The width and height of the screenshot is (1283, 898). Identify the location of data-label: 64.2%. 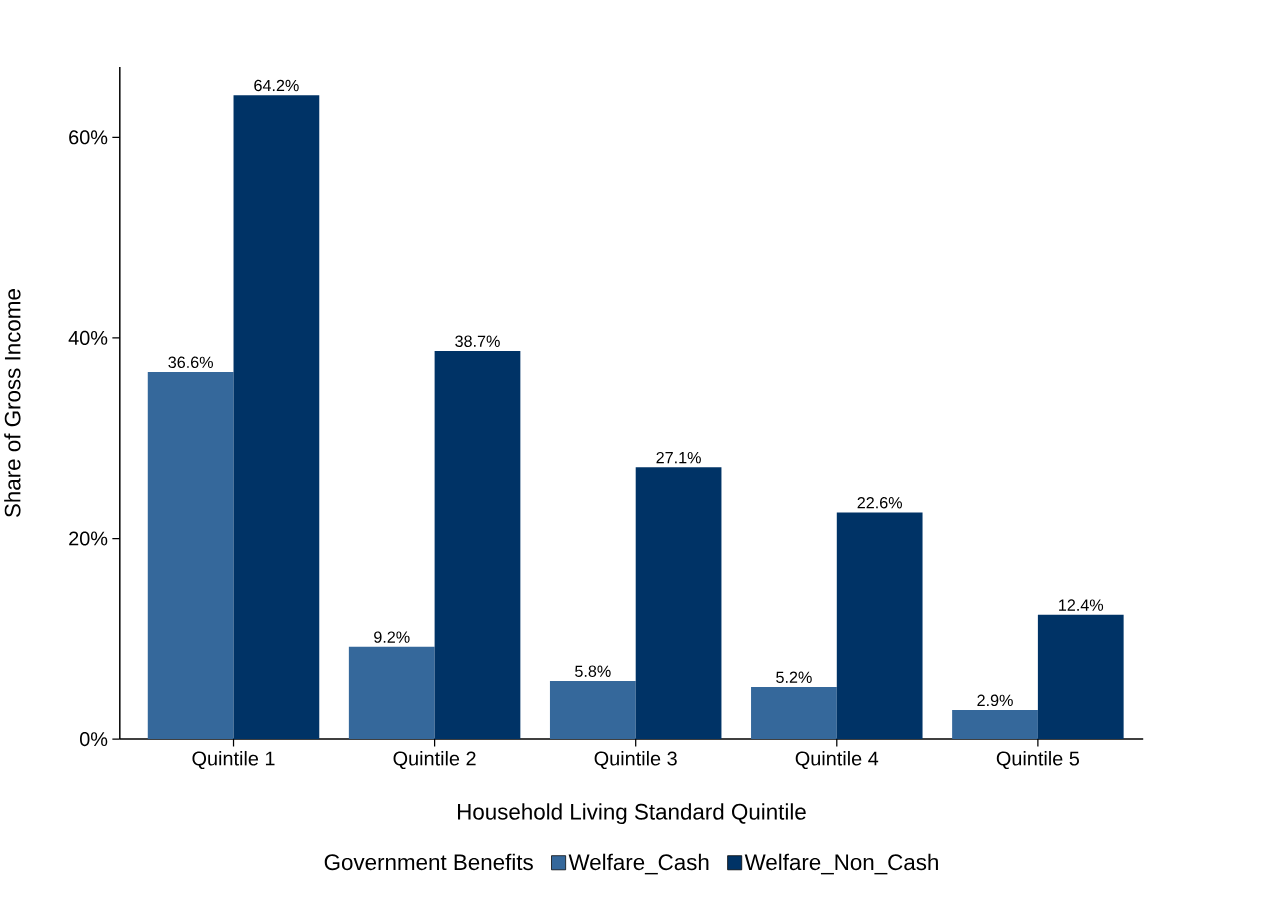
(276, 85).